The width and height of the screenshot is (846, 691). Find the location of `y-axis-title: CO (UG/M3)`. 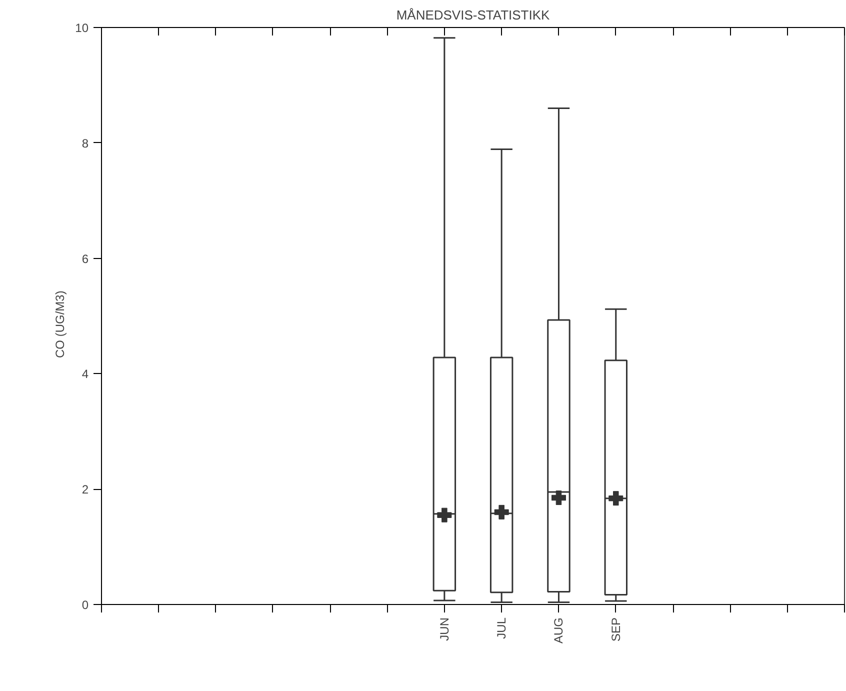

y-axis-title: CO (UG/M3) is located at coordinates (60, 324).